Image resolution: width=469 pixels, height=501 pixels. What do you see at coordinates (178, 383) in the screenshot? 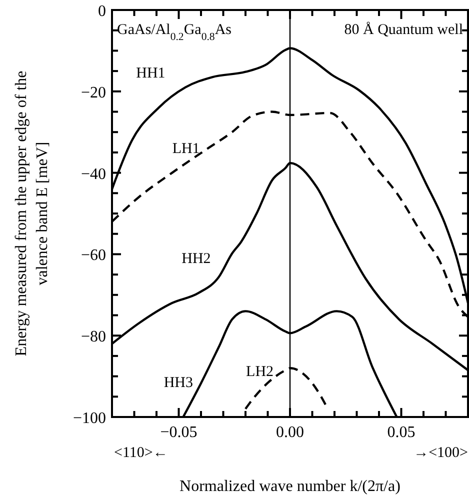
I see `series-label: HH3` at bounding box center [178, 383].